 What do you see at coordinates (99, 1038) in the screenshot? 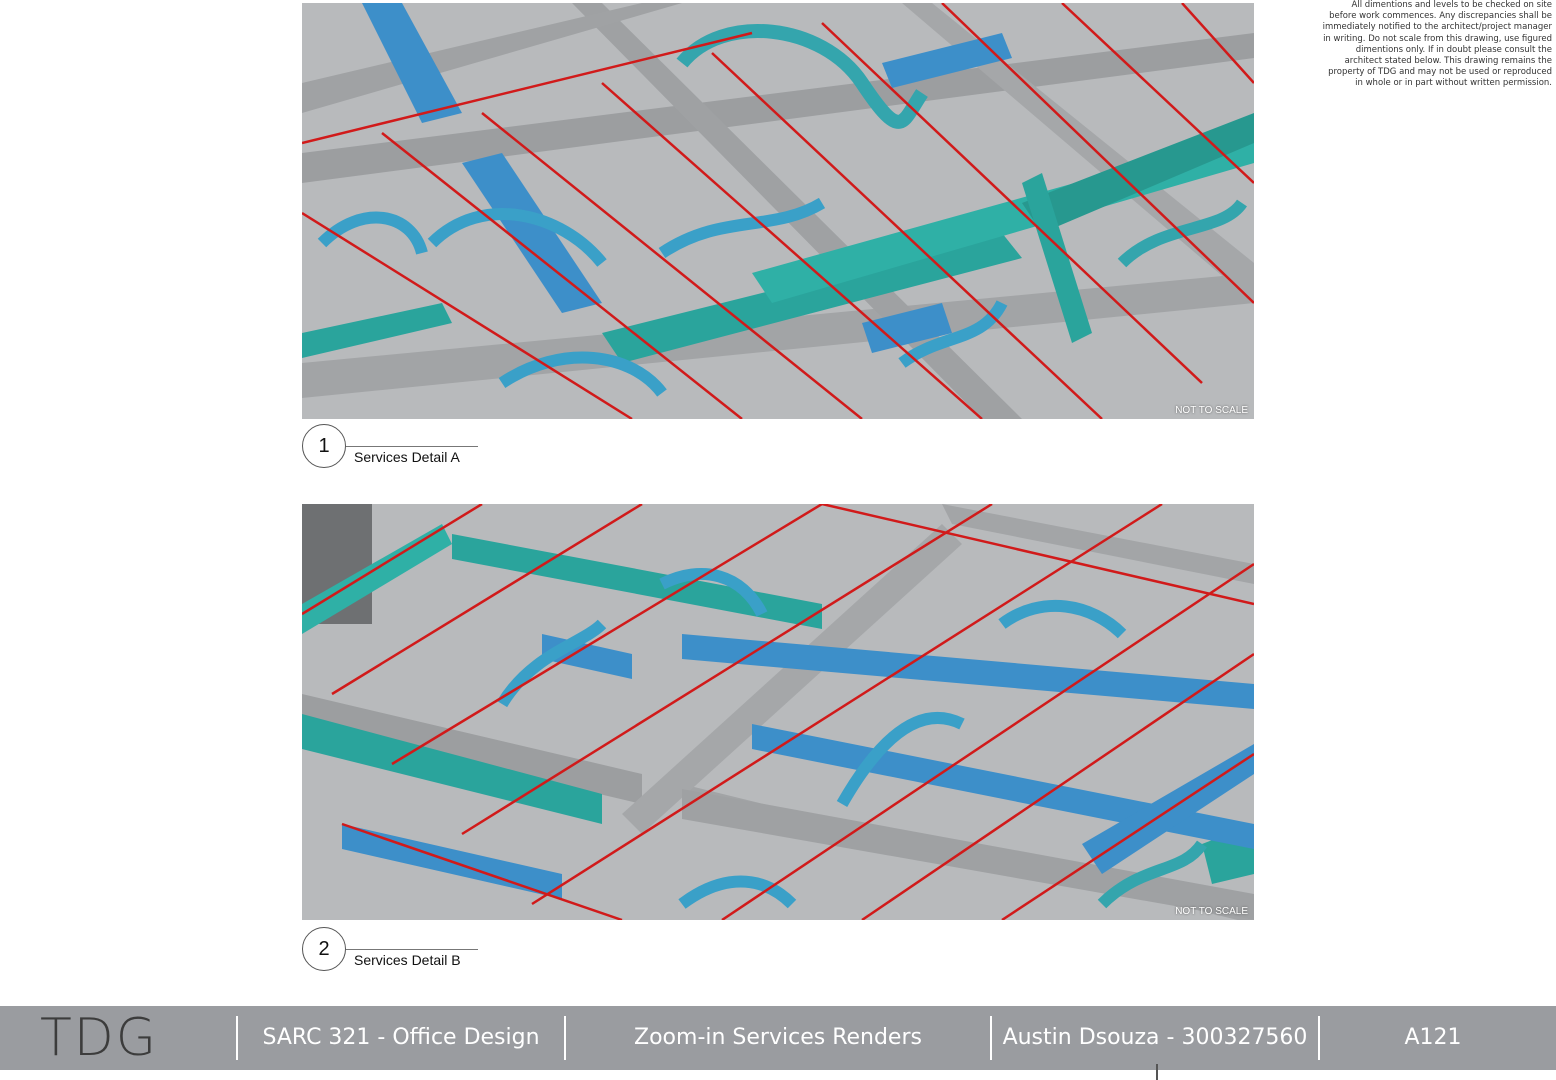
I see `tdg-logo: TDG` at bounding box center [99, 1038].